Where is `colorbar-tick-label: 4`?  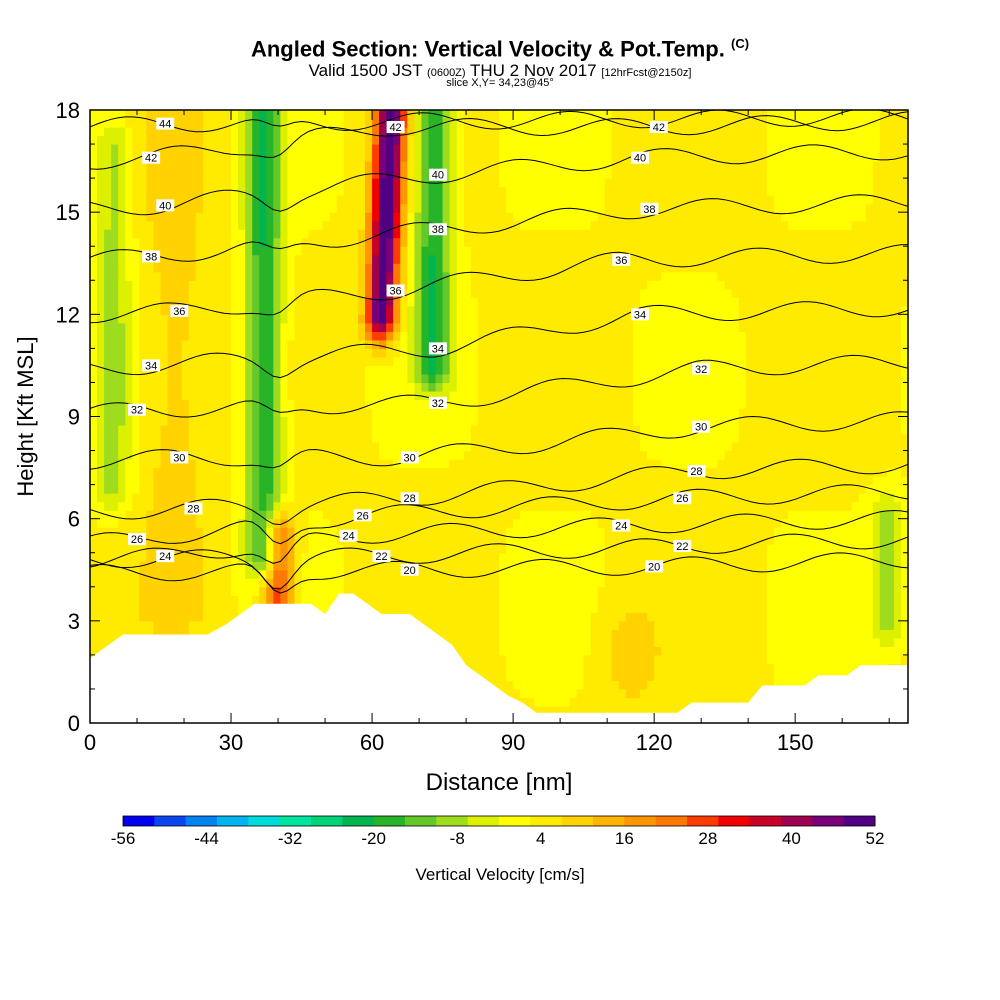 colorbar-tick-label: 4 is located at coordinates (540, 838).